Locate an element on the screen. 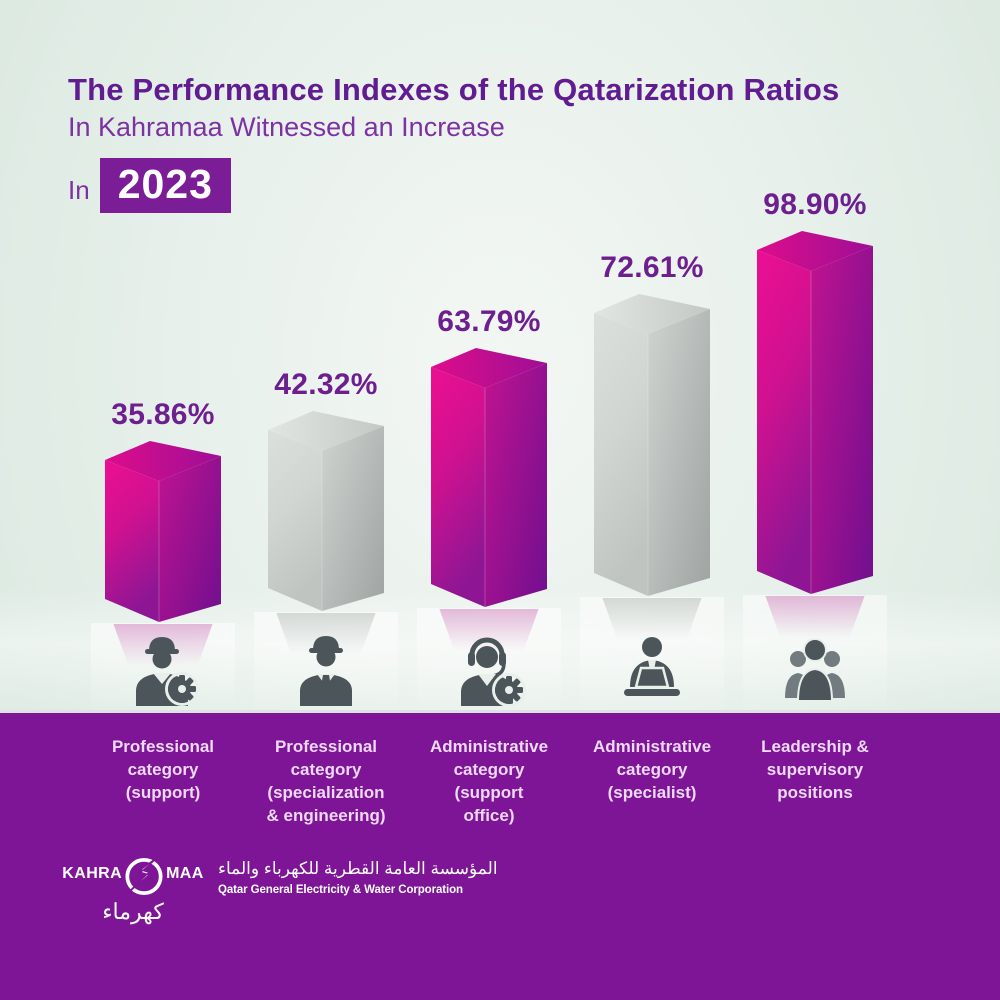 The image size is (1000, 1000). employee-laptop-icon is located at coordinates (652, 666).